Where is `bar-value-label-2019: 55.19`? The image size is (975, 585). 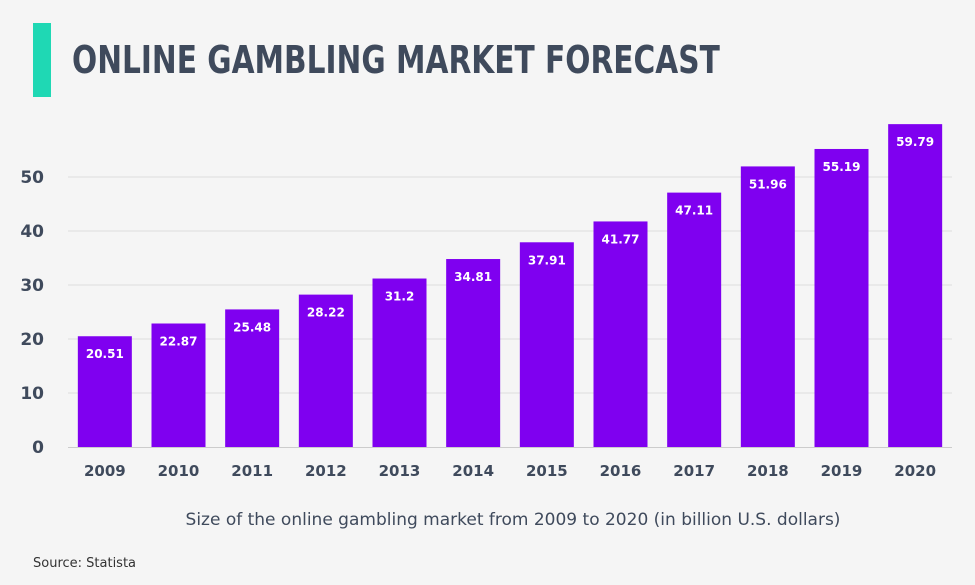 bar-value-label-2019: 55.19 is located at coordinates (842, 167).